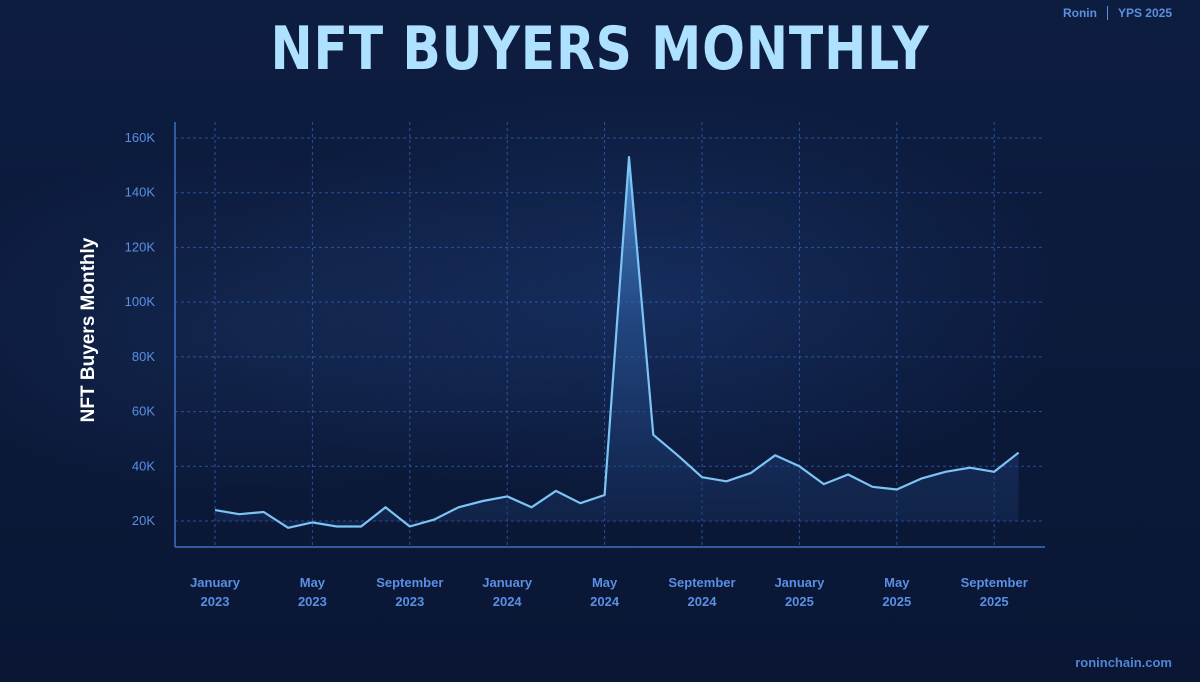 This screenshot has height=682, width=1200. I want to click on brand-divider, so click(1107, 13).